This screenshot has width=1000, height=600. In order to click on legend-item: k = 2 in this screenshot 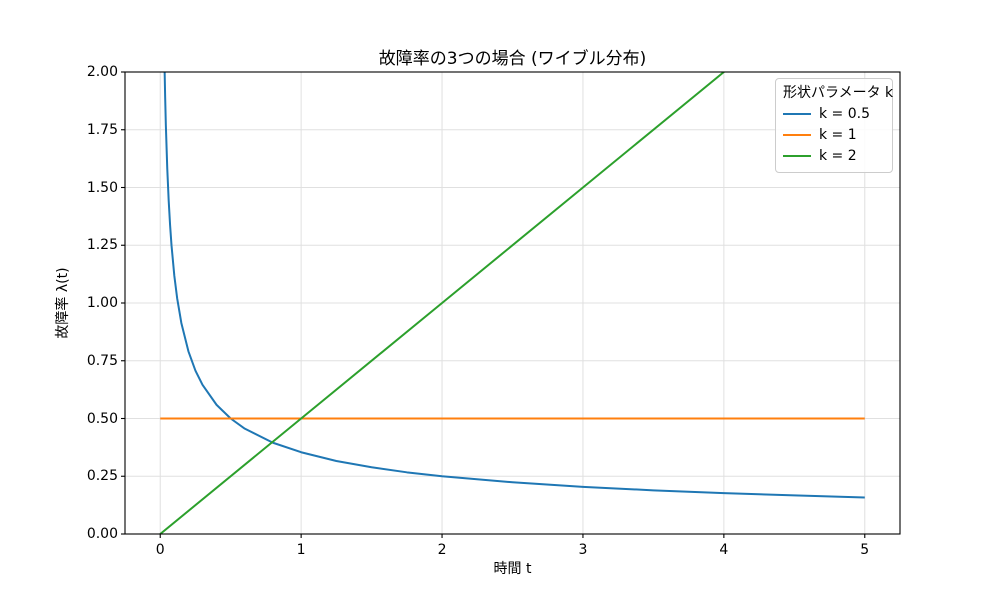, I will do `click(834, 155)`.